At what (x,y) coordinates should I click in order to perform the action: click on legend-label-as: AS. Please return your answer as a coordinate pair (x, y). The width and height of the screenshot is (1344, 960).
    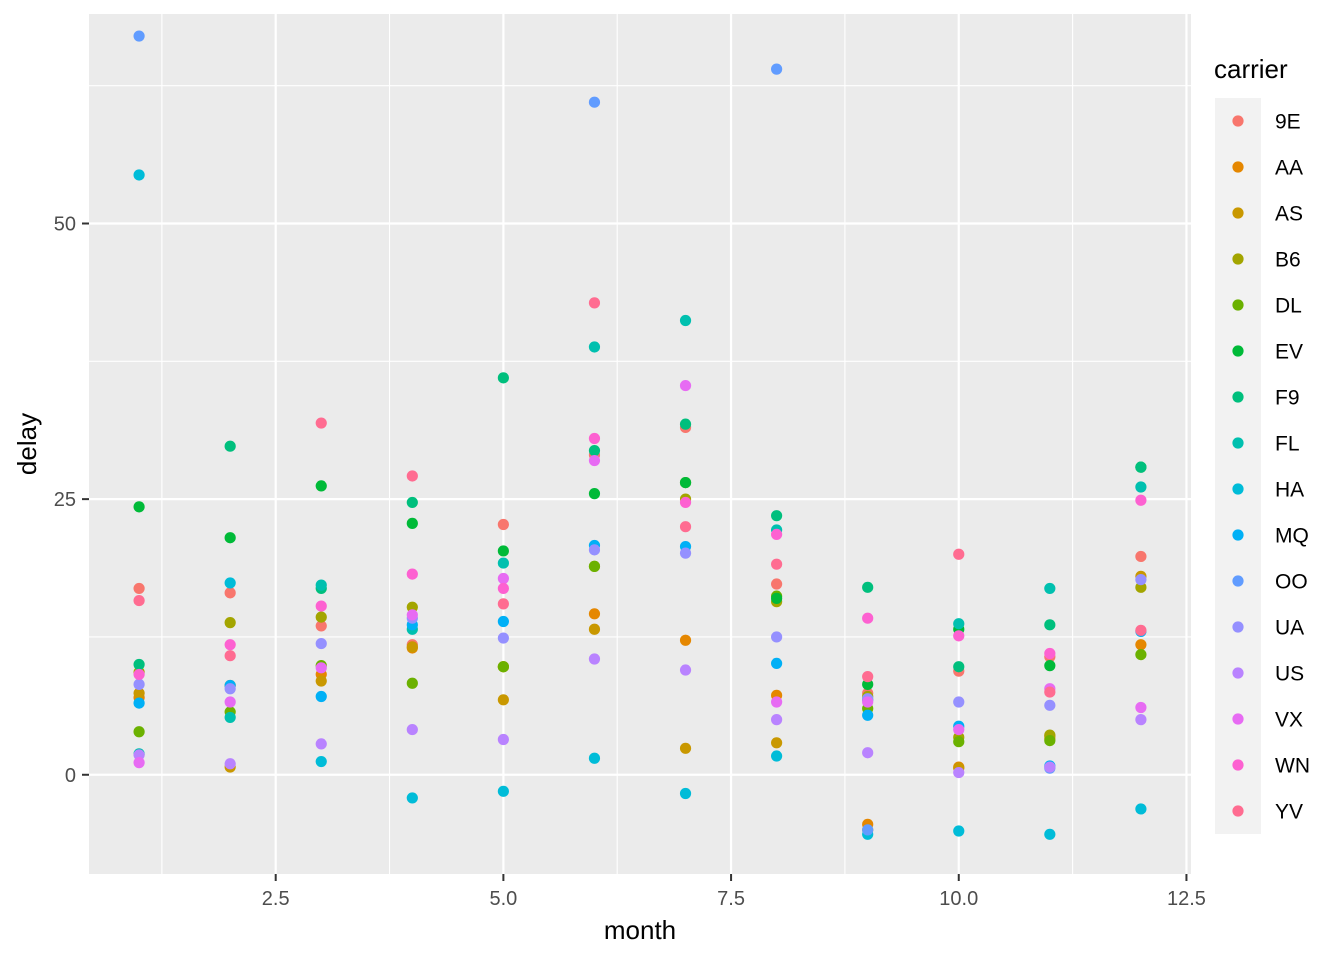
    Looking at the image, I should click on (1289, 214).